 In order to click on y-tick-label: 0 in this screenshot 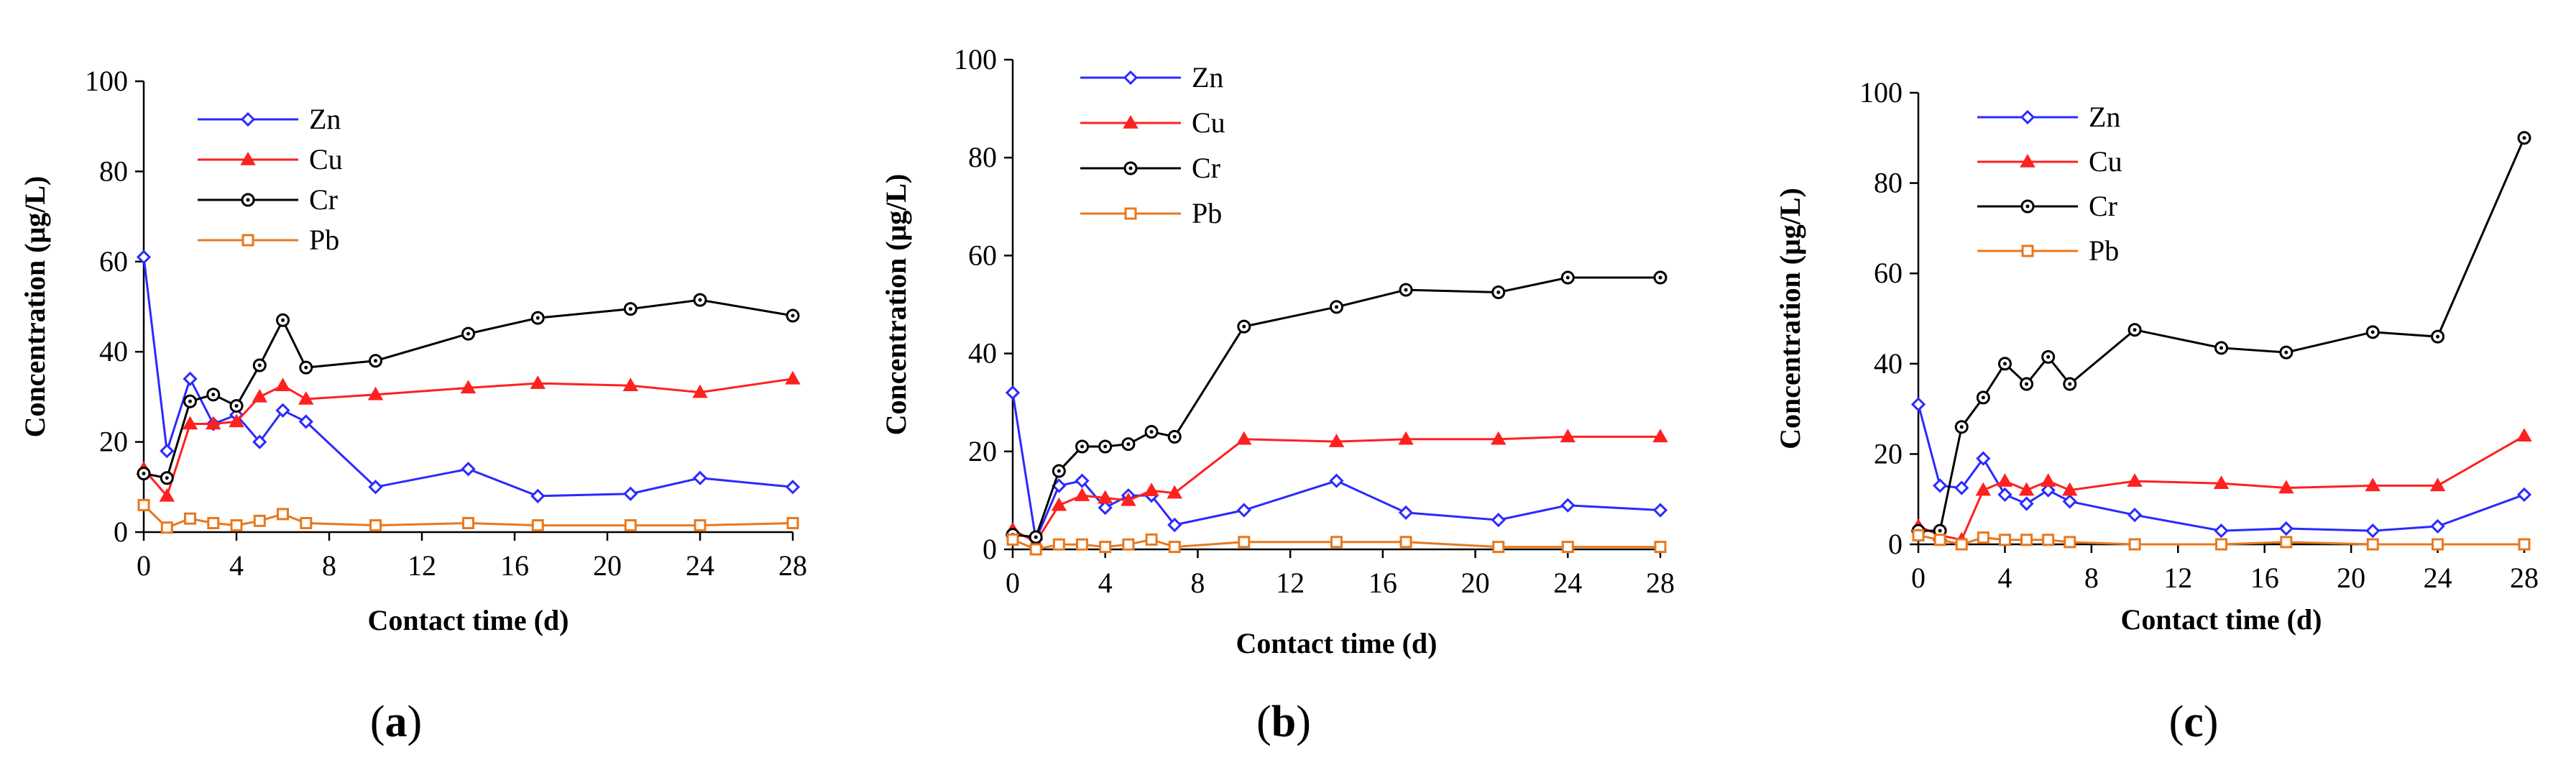, I will do `click(121, 532)`.